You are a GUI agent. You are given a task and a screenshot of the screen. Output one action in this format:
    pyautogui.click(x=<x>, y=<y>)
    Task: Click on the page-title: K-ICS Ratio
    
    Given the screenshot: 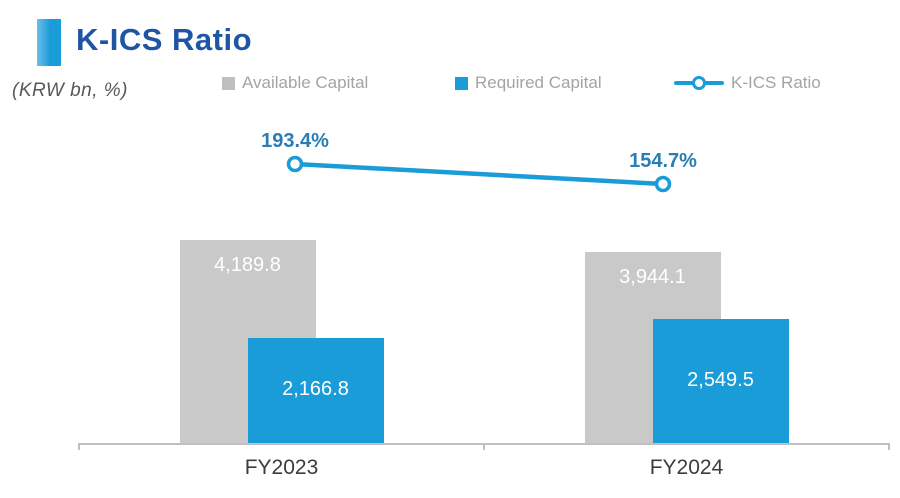 What is the action you would take?
    pyautogui.click(x=164, y=39)
    